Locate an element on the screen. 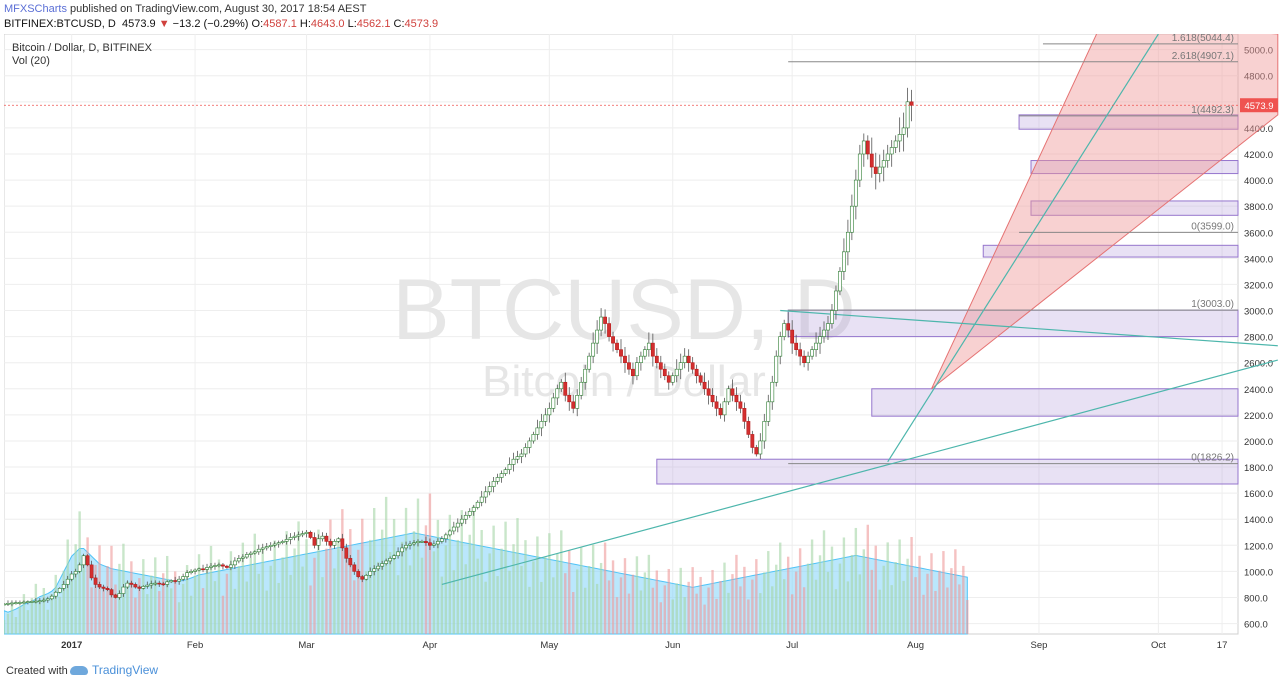  author-link: MFXSCharts is located at coordinates (35, 9).